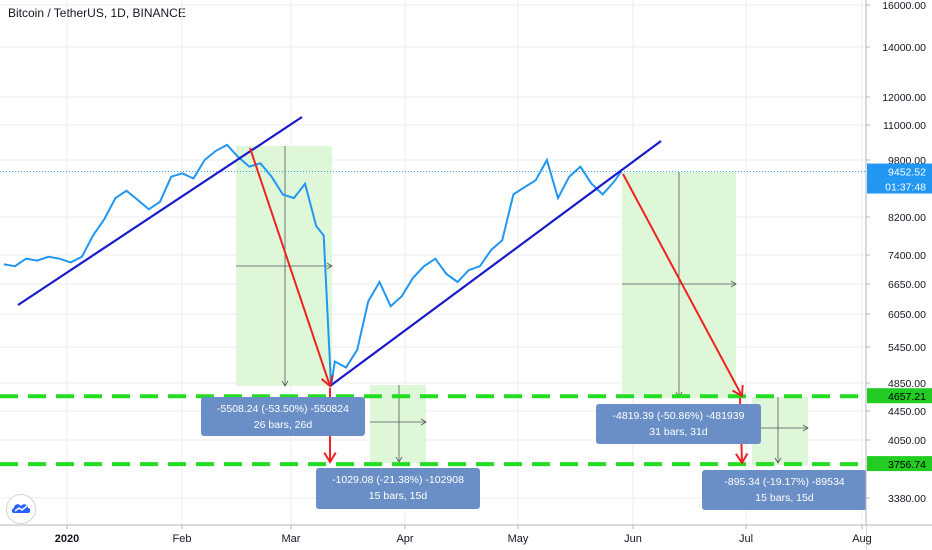 This screenshot has width=932, height=550. I want to click on level-tag-label-1: 3756.74, so click(907, 465).